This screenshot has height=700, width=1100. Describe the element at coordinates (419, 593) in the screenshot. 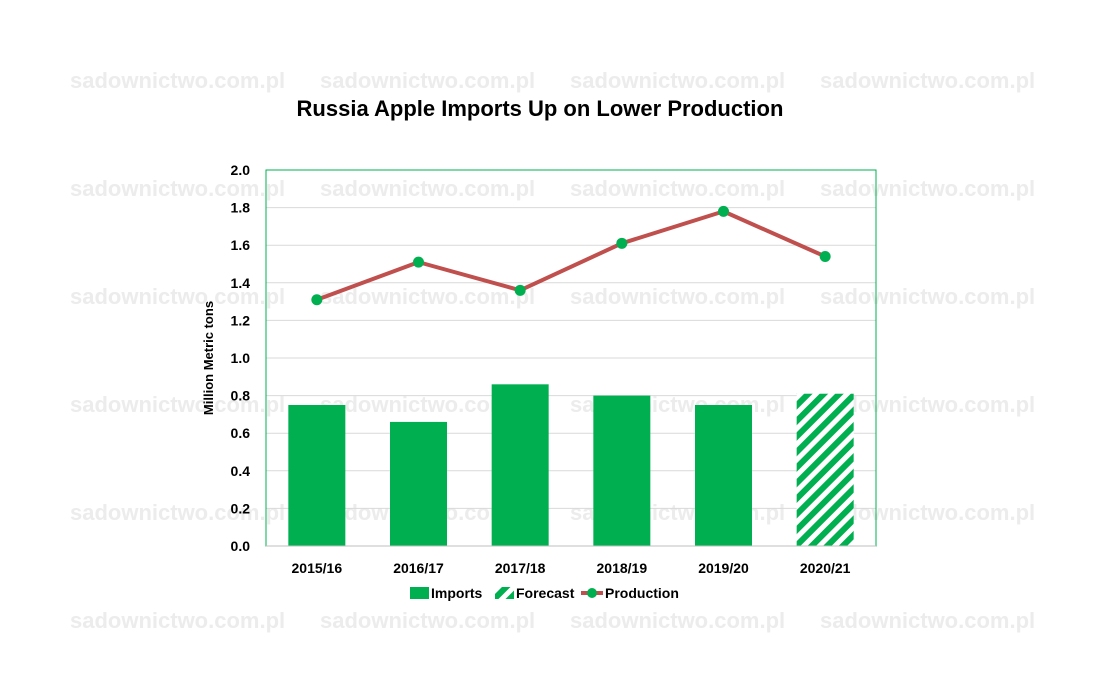

I see `legend-swatch-imports` at that location.